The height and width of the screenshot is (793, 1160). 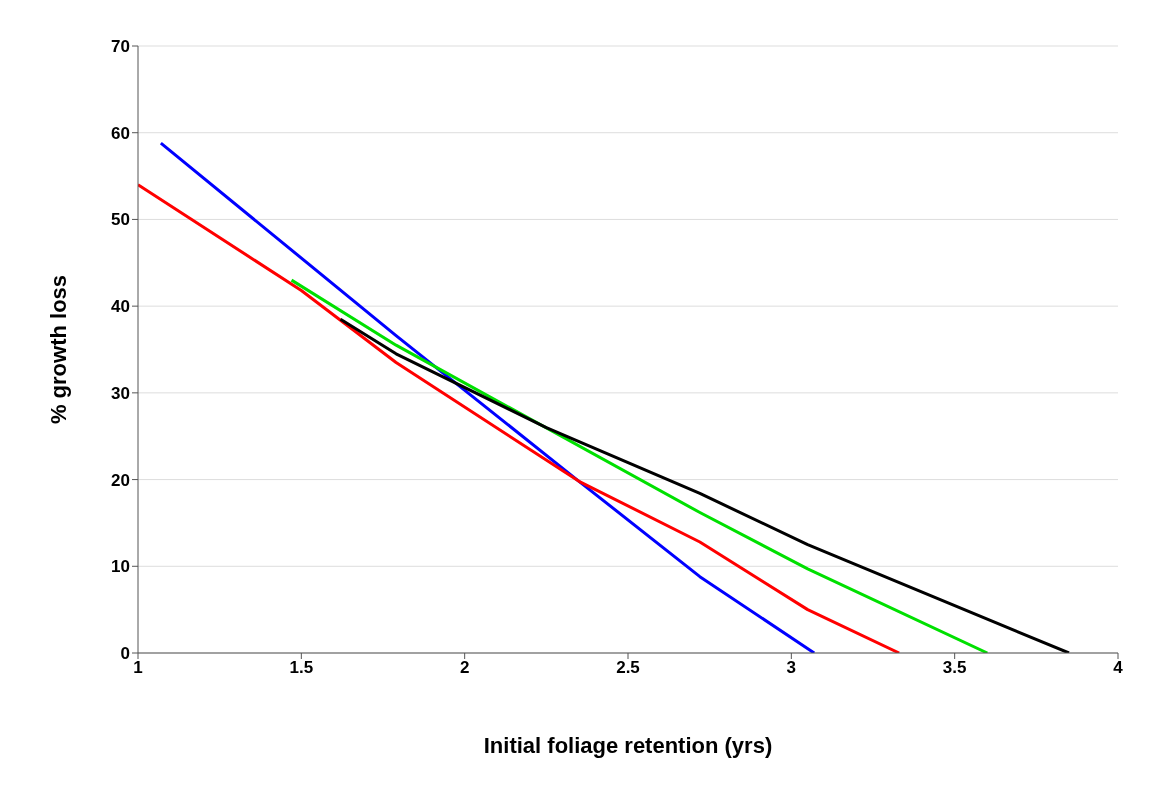 I want to click on x-tick-label: 4, so click(x=1118, y=668).